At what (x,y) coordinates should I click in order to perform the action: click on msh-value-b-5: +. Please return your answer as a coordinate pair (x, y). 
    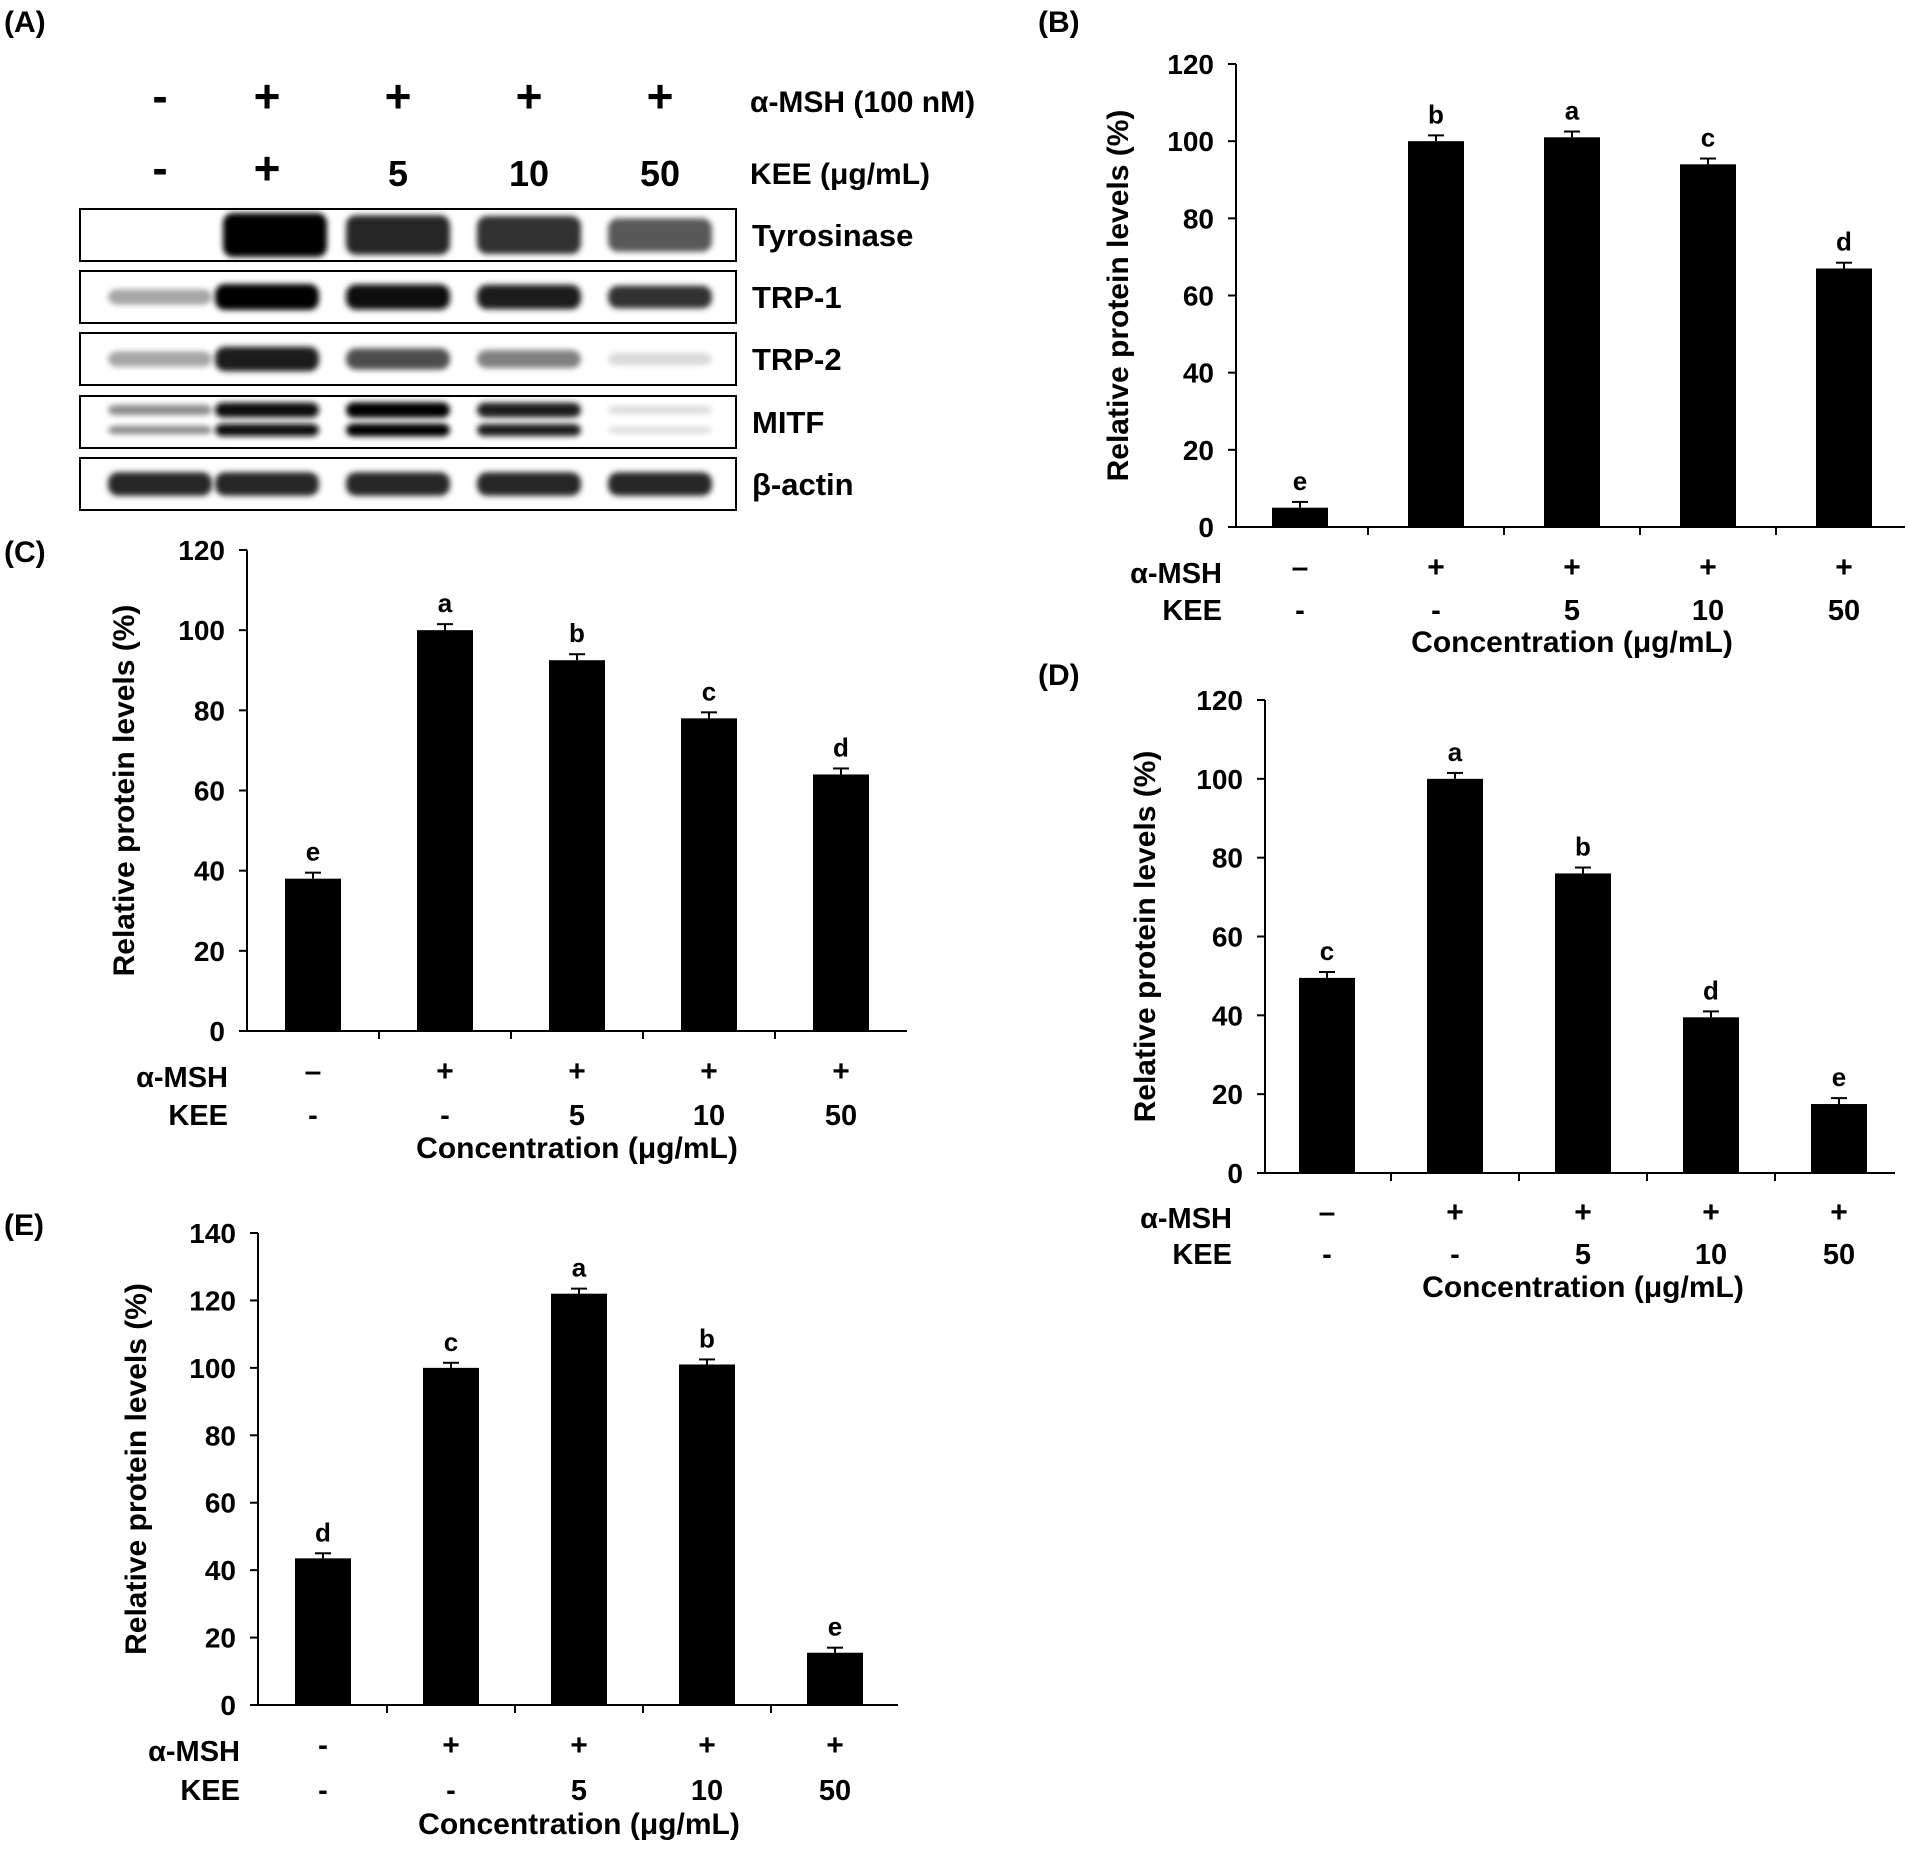
    Looking at the image, I should click on (1844, 567).